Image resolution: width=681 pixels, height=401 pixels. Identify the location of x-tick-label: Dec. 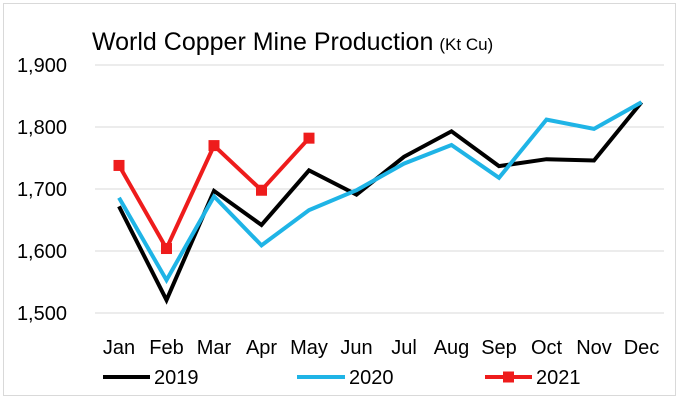
(642, 348).